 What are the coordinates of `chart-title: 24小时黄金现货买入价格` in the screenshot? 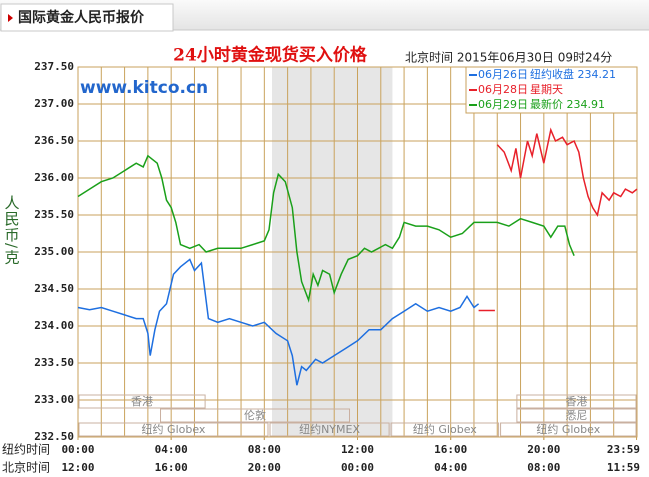 It's located at (270, 55).